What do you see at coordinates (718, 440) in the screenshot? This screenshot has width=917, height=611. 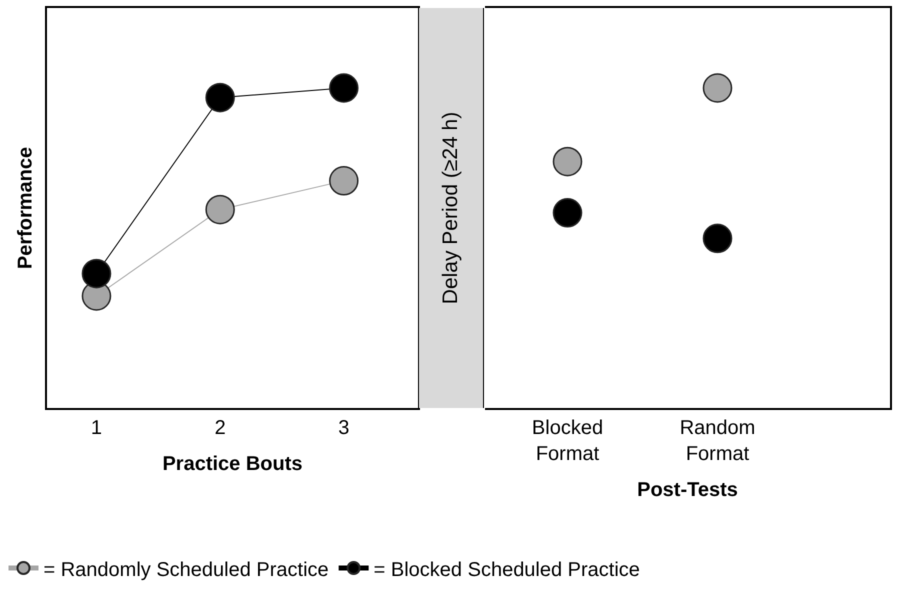 I see `x-tick-label: Random Format` at bounding box center [718, 440].